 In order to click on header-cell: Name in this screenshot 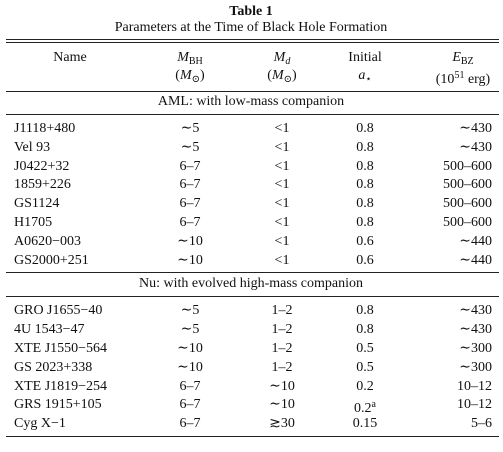, I will do `click(69, 58)`.